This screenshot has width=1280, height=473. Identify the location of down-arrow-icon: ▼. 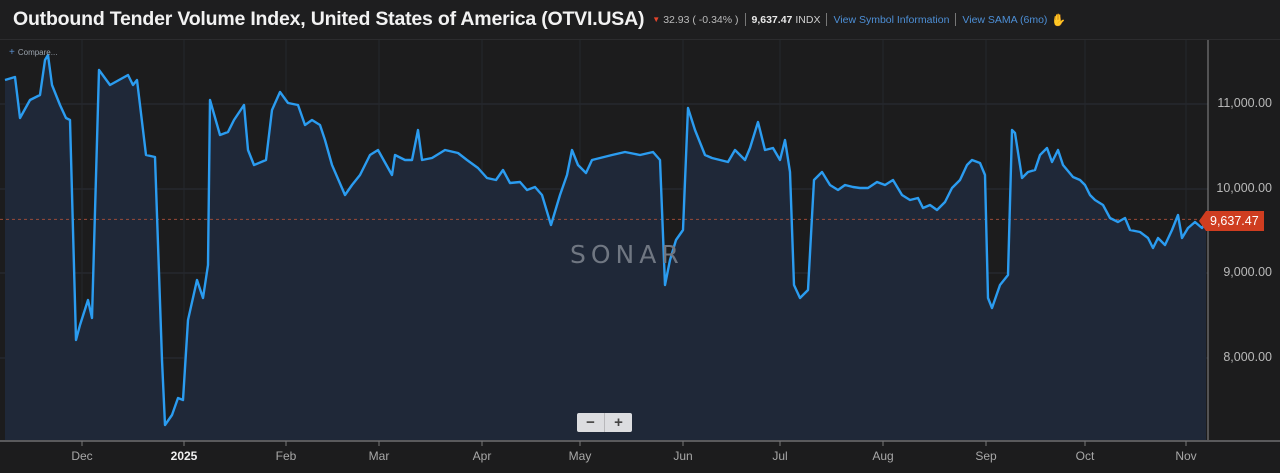
(656, 19).